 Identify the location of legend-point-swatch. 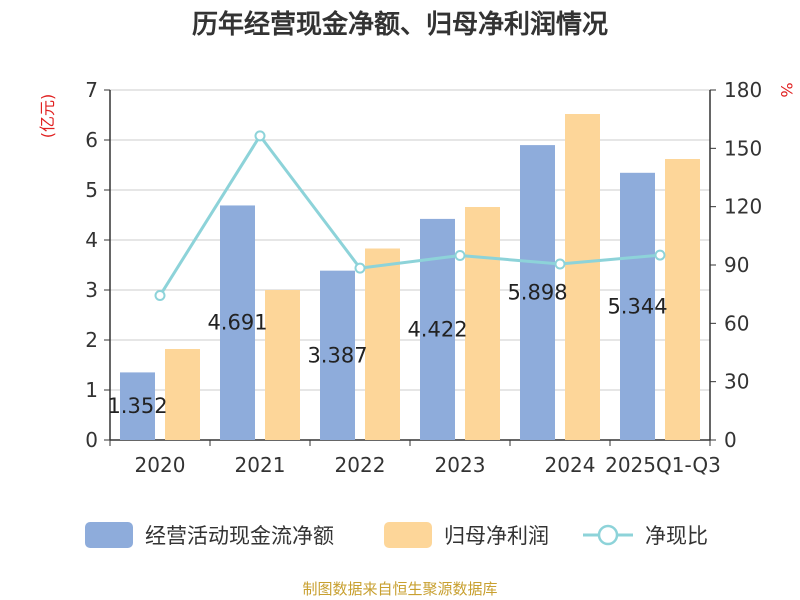
(608, 535).